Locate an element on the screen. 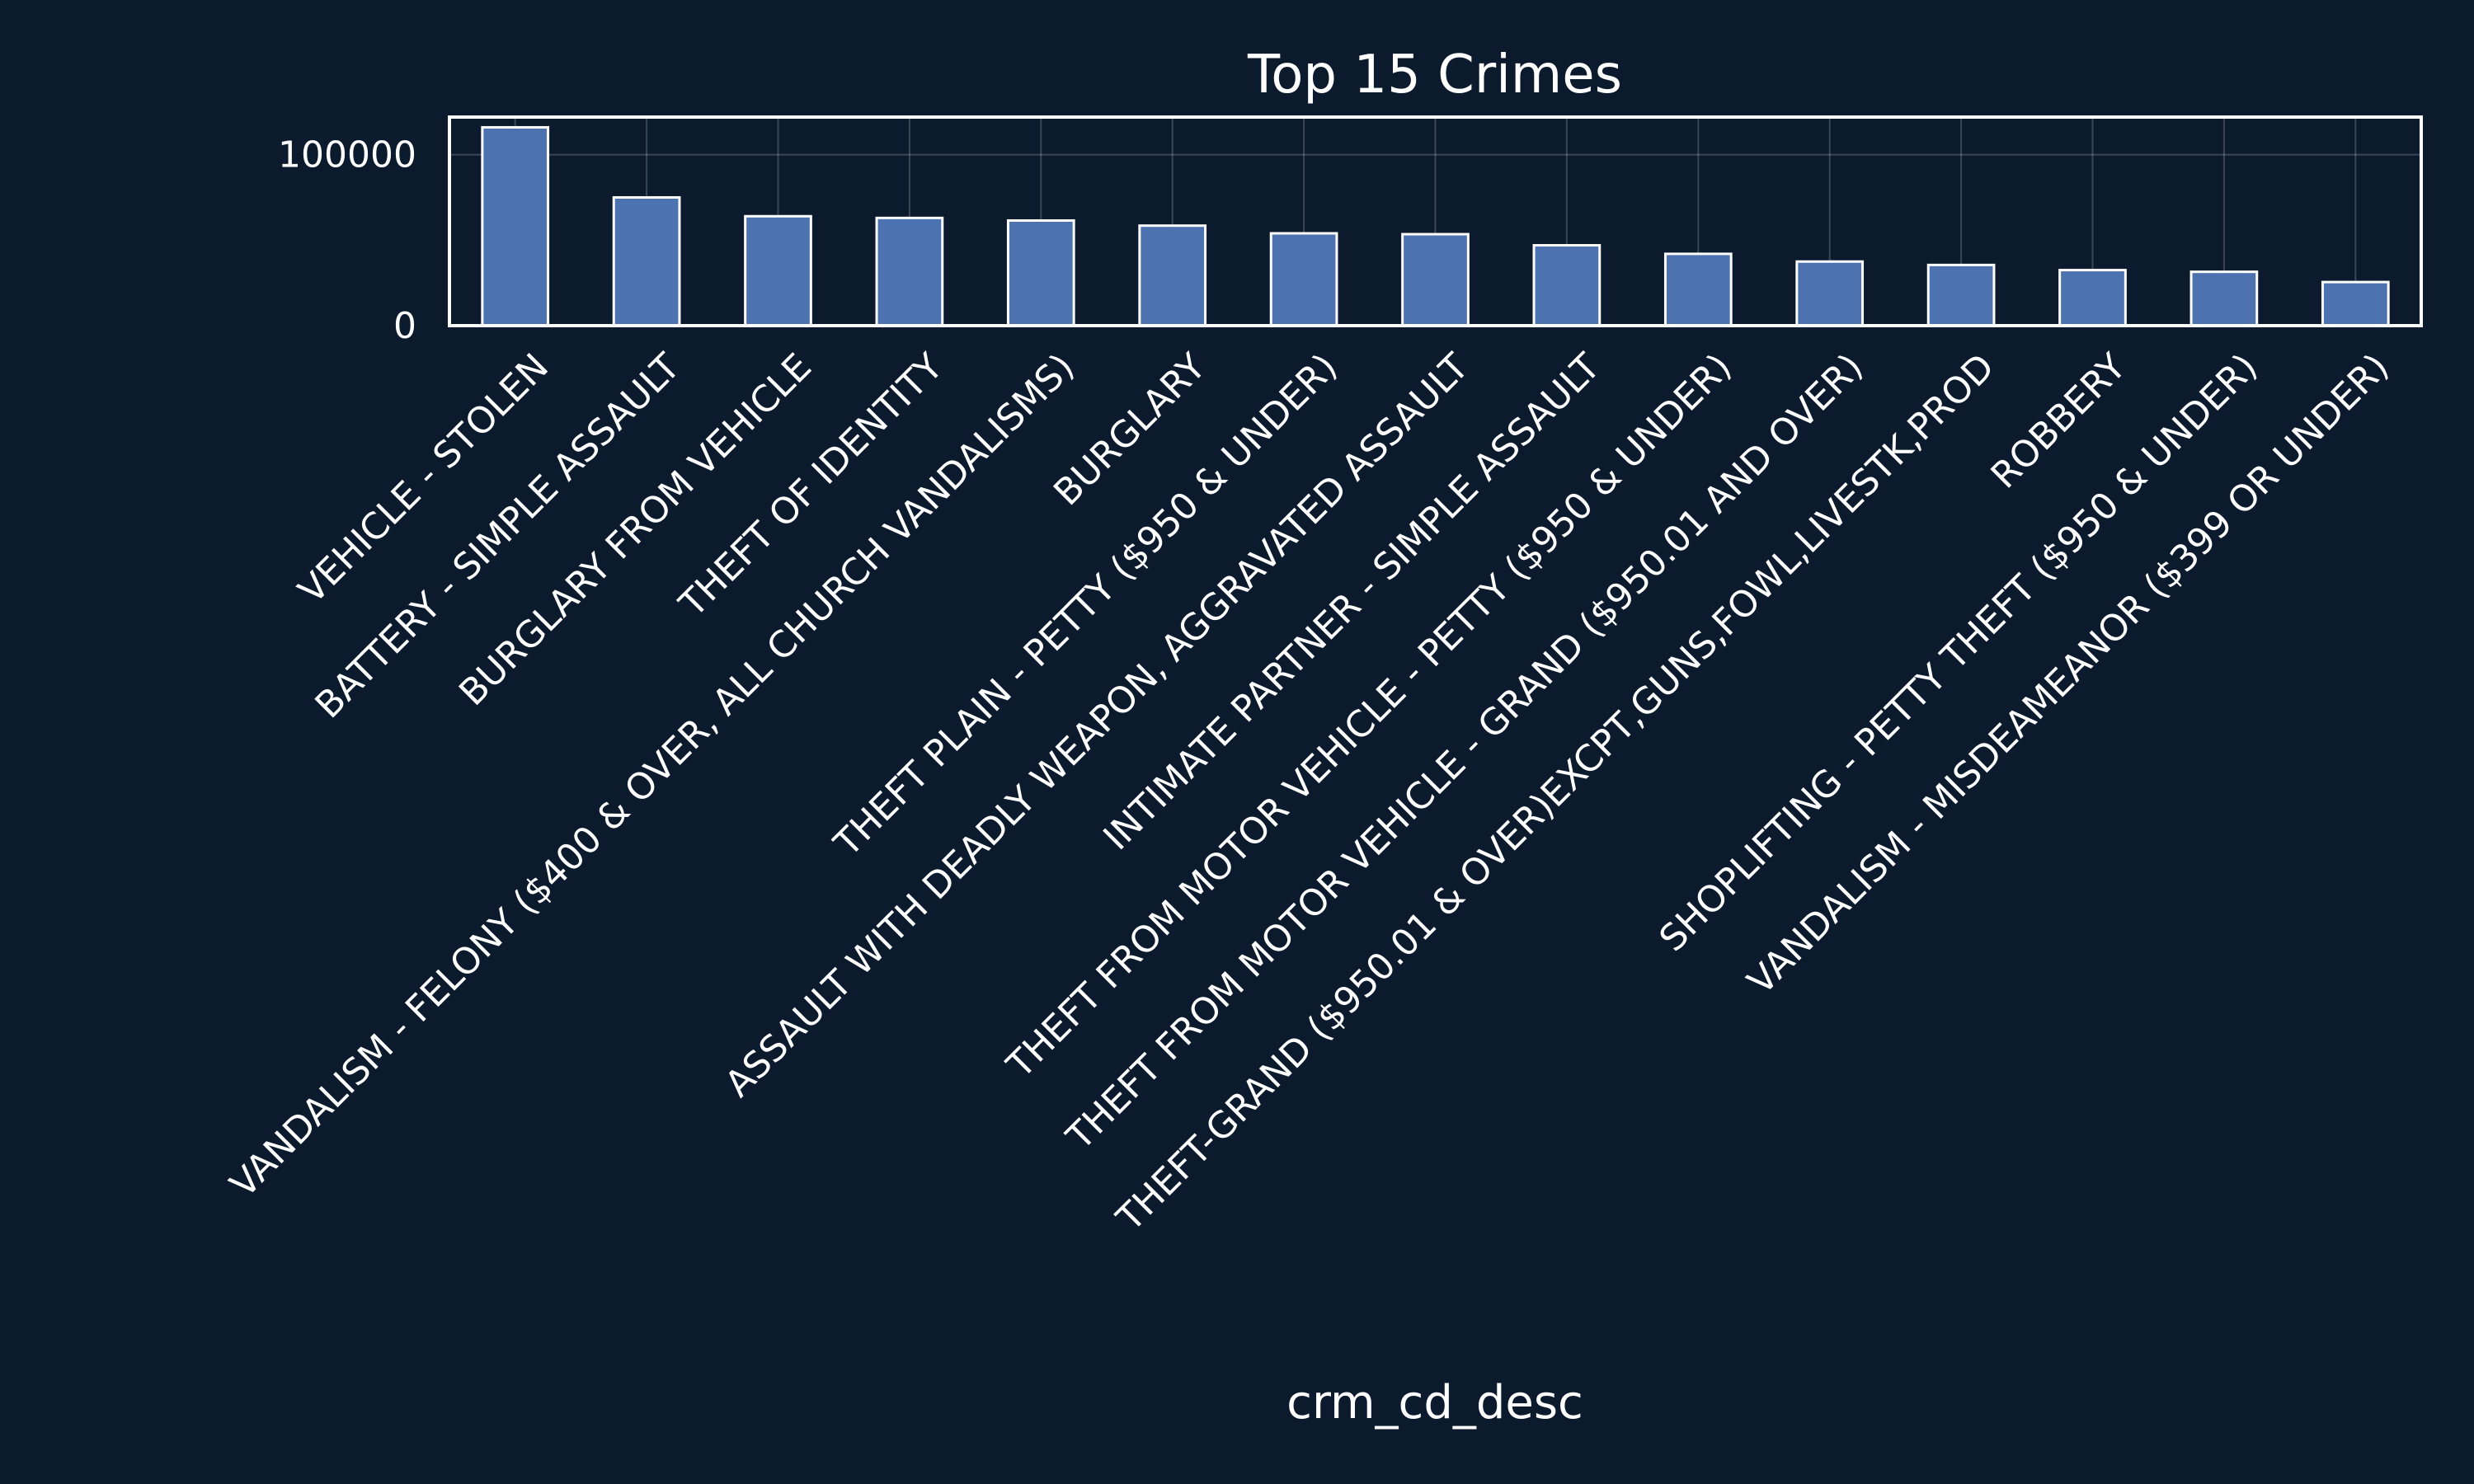  bars-layer is located at coordinates (1435, 226).